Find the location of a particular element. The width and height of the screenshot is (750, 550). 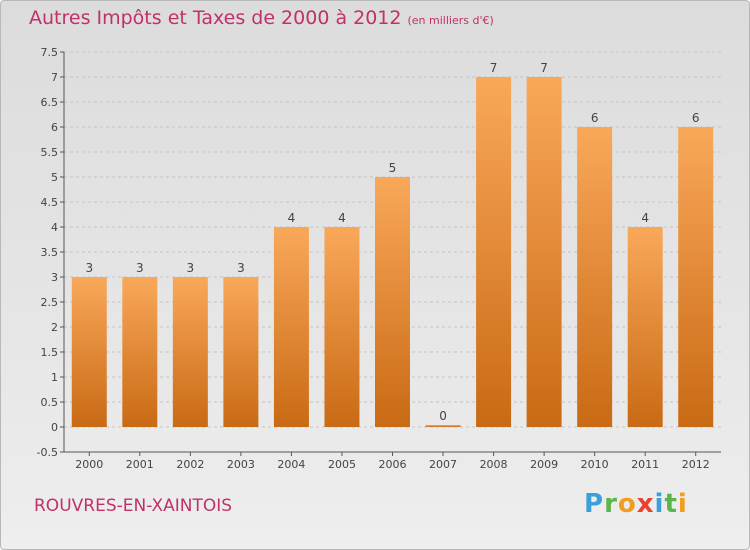

x-tick-label: 2010 is located at coordinates (595, 464).